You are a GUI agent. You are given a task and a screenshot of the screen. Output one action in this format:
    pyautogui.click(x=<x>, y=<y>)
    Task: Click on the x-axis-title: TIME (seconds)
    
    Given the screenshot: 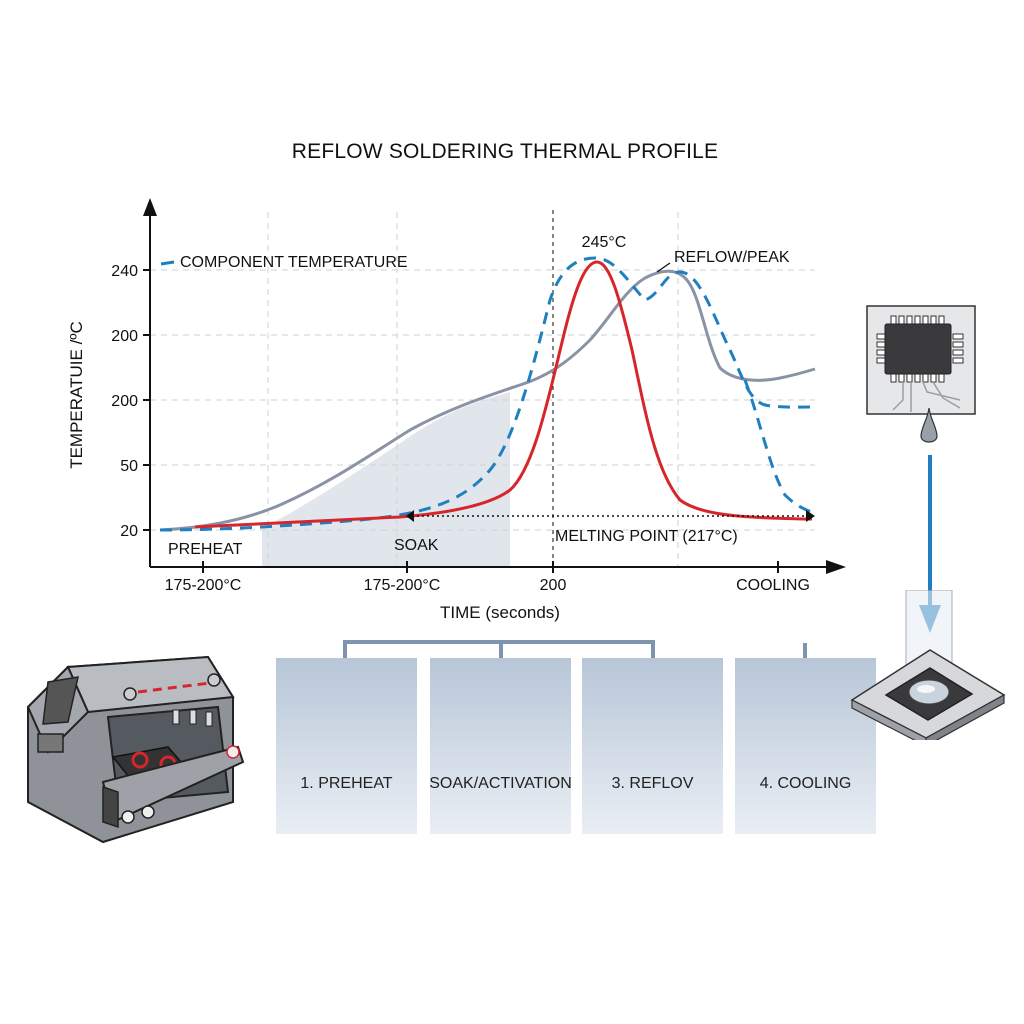 What is the action you would take?
    pyautogui.click(x=500, y=612)
    